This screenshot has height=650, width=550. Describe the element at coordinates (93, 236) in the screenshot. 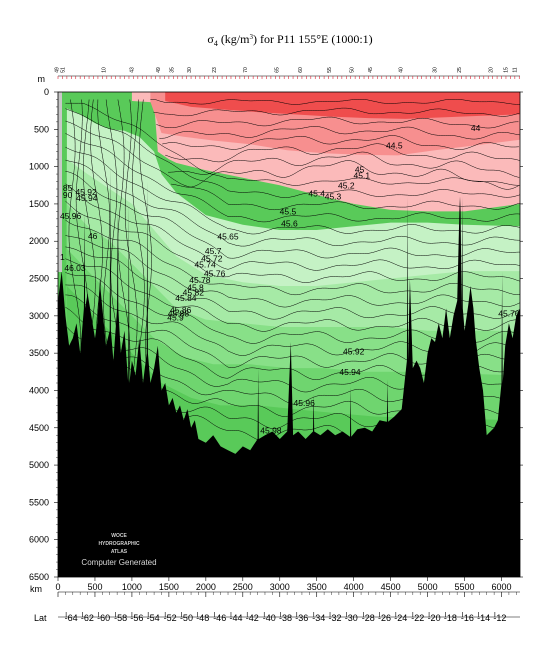

I see `contour-label: 46` at that location.